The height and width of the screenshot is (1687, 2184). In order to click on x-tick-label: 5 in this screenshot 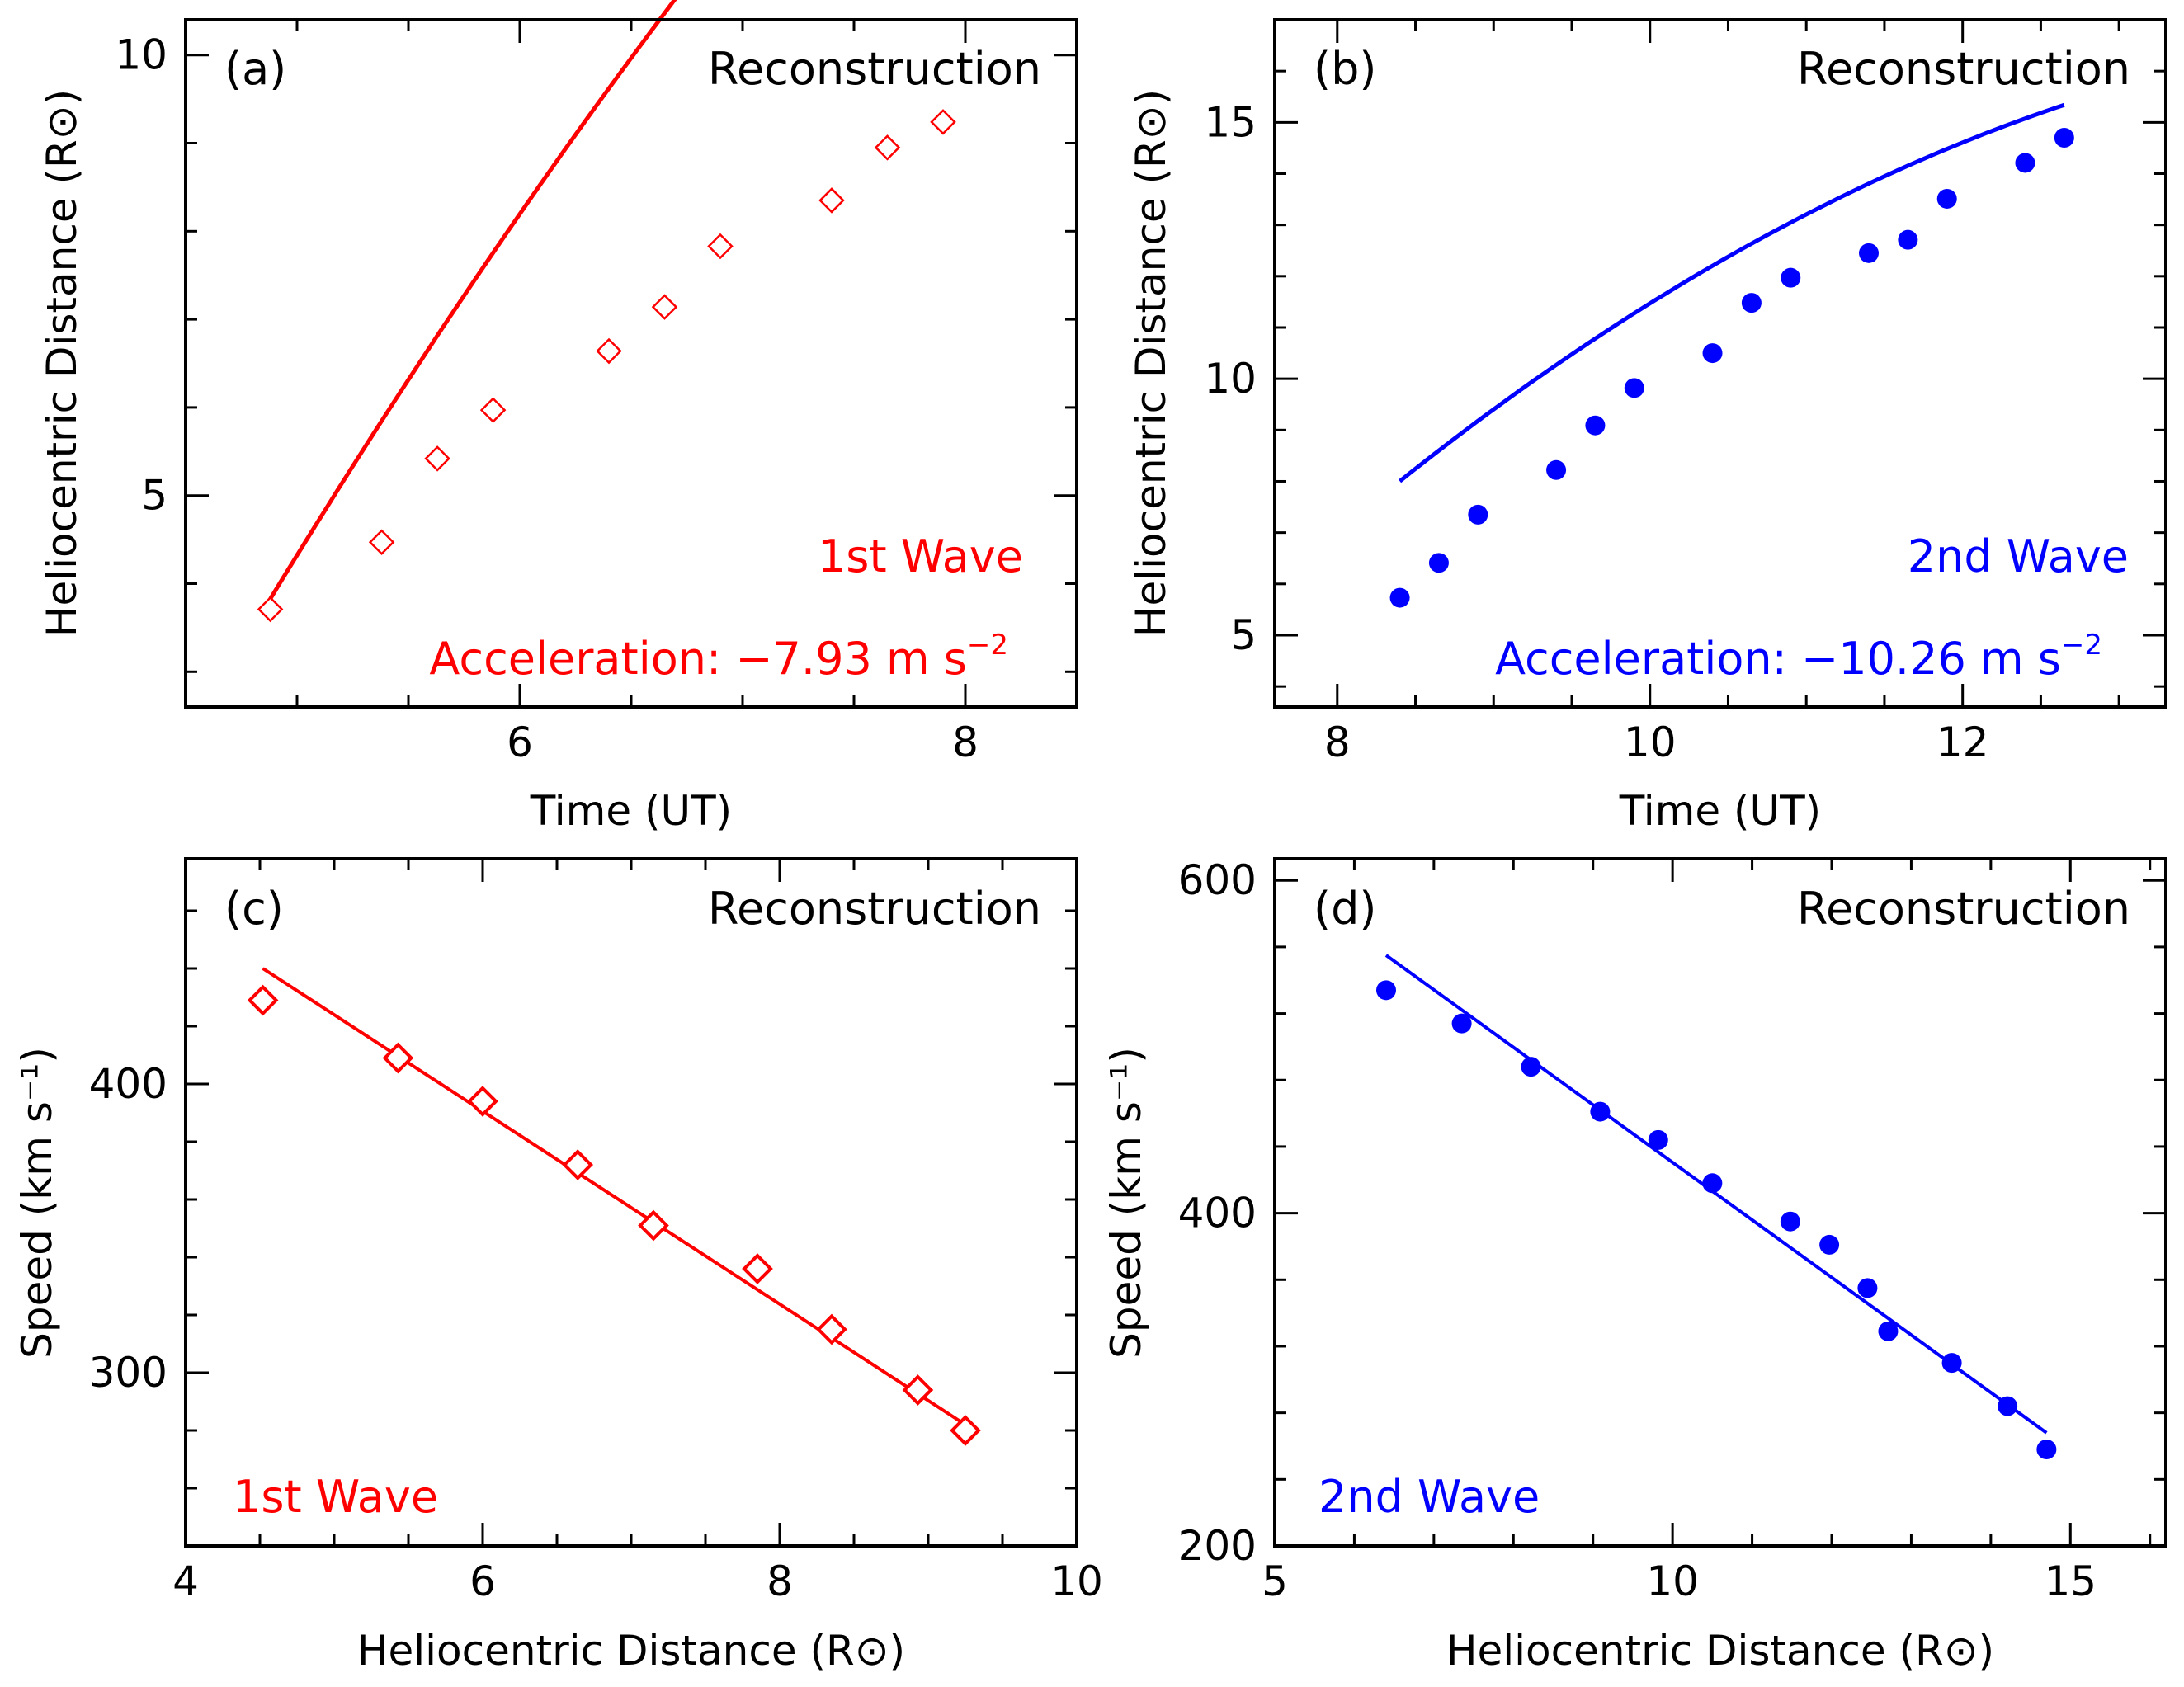, I will do `click(1275, 1581)`.